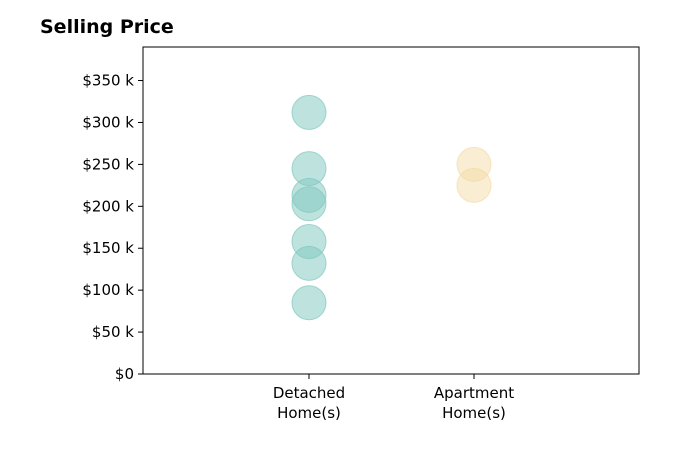 The width and height of the screenshot is (679, 462). What do you see at coordinates (474, 393) in the screenshot?
I see `x-tick-label: Apartment` at bounding box center [474, 393].